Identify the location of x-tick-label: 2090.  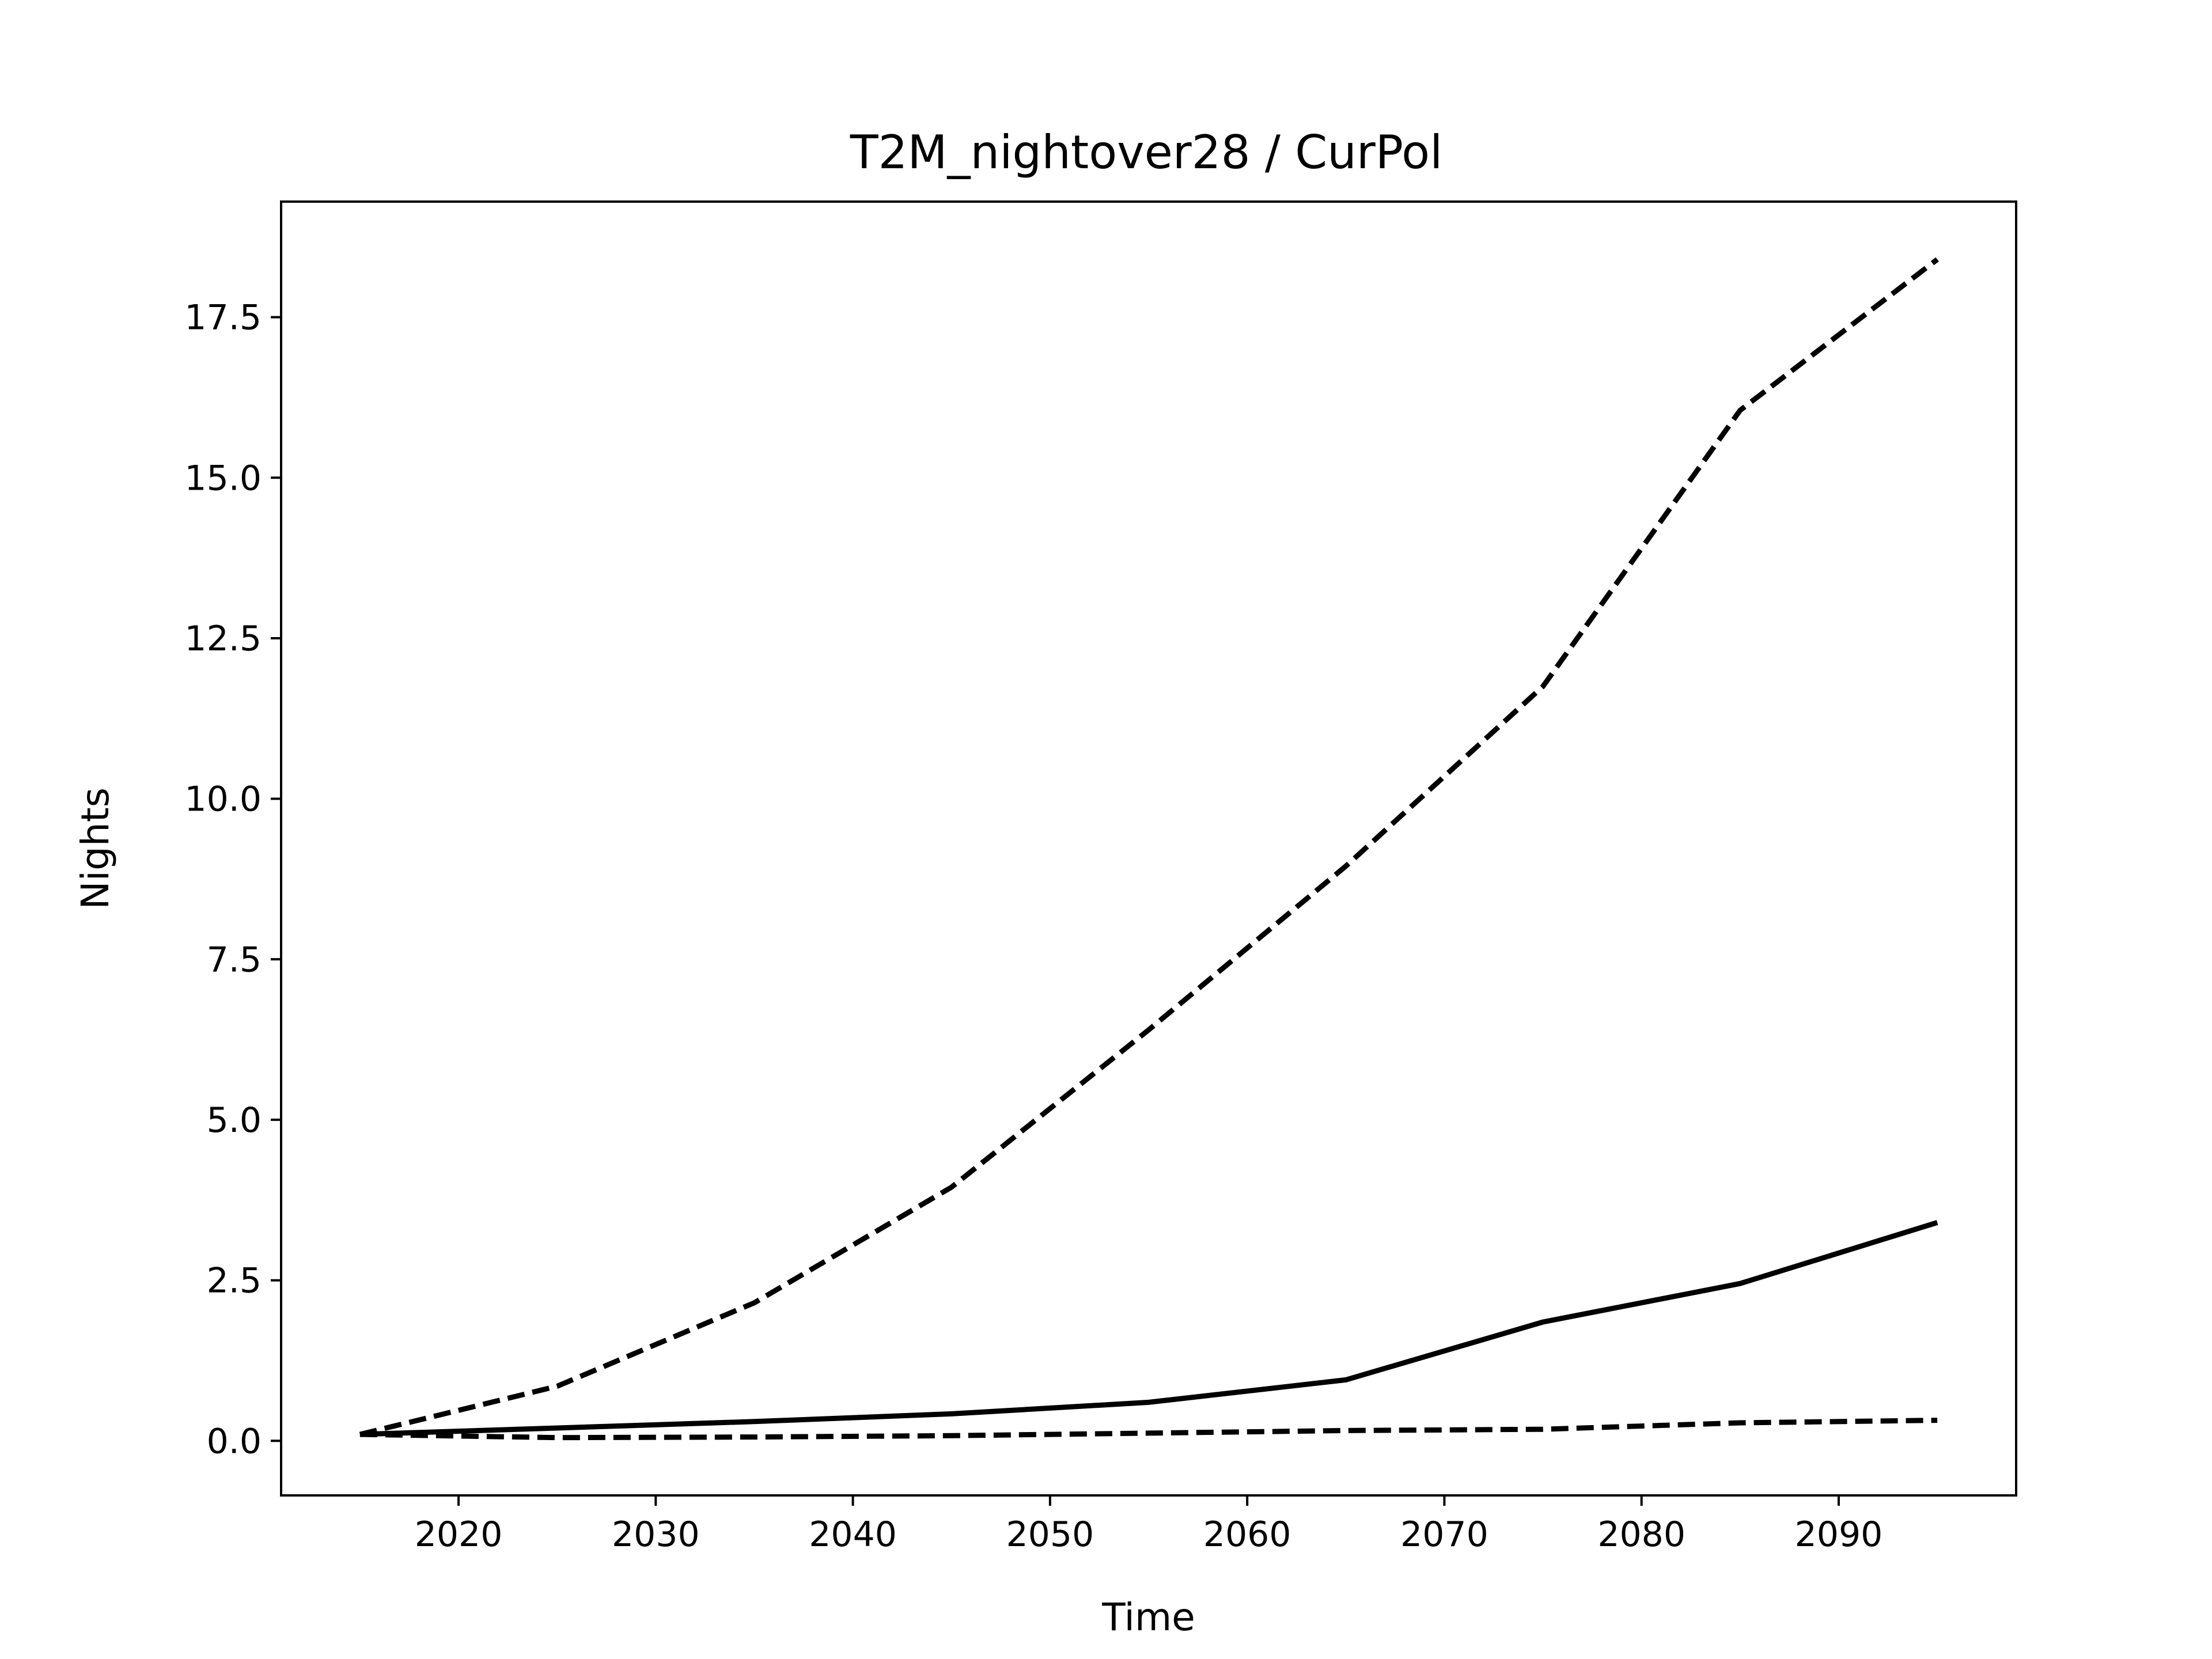
(1839, 1534).